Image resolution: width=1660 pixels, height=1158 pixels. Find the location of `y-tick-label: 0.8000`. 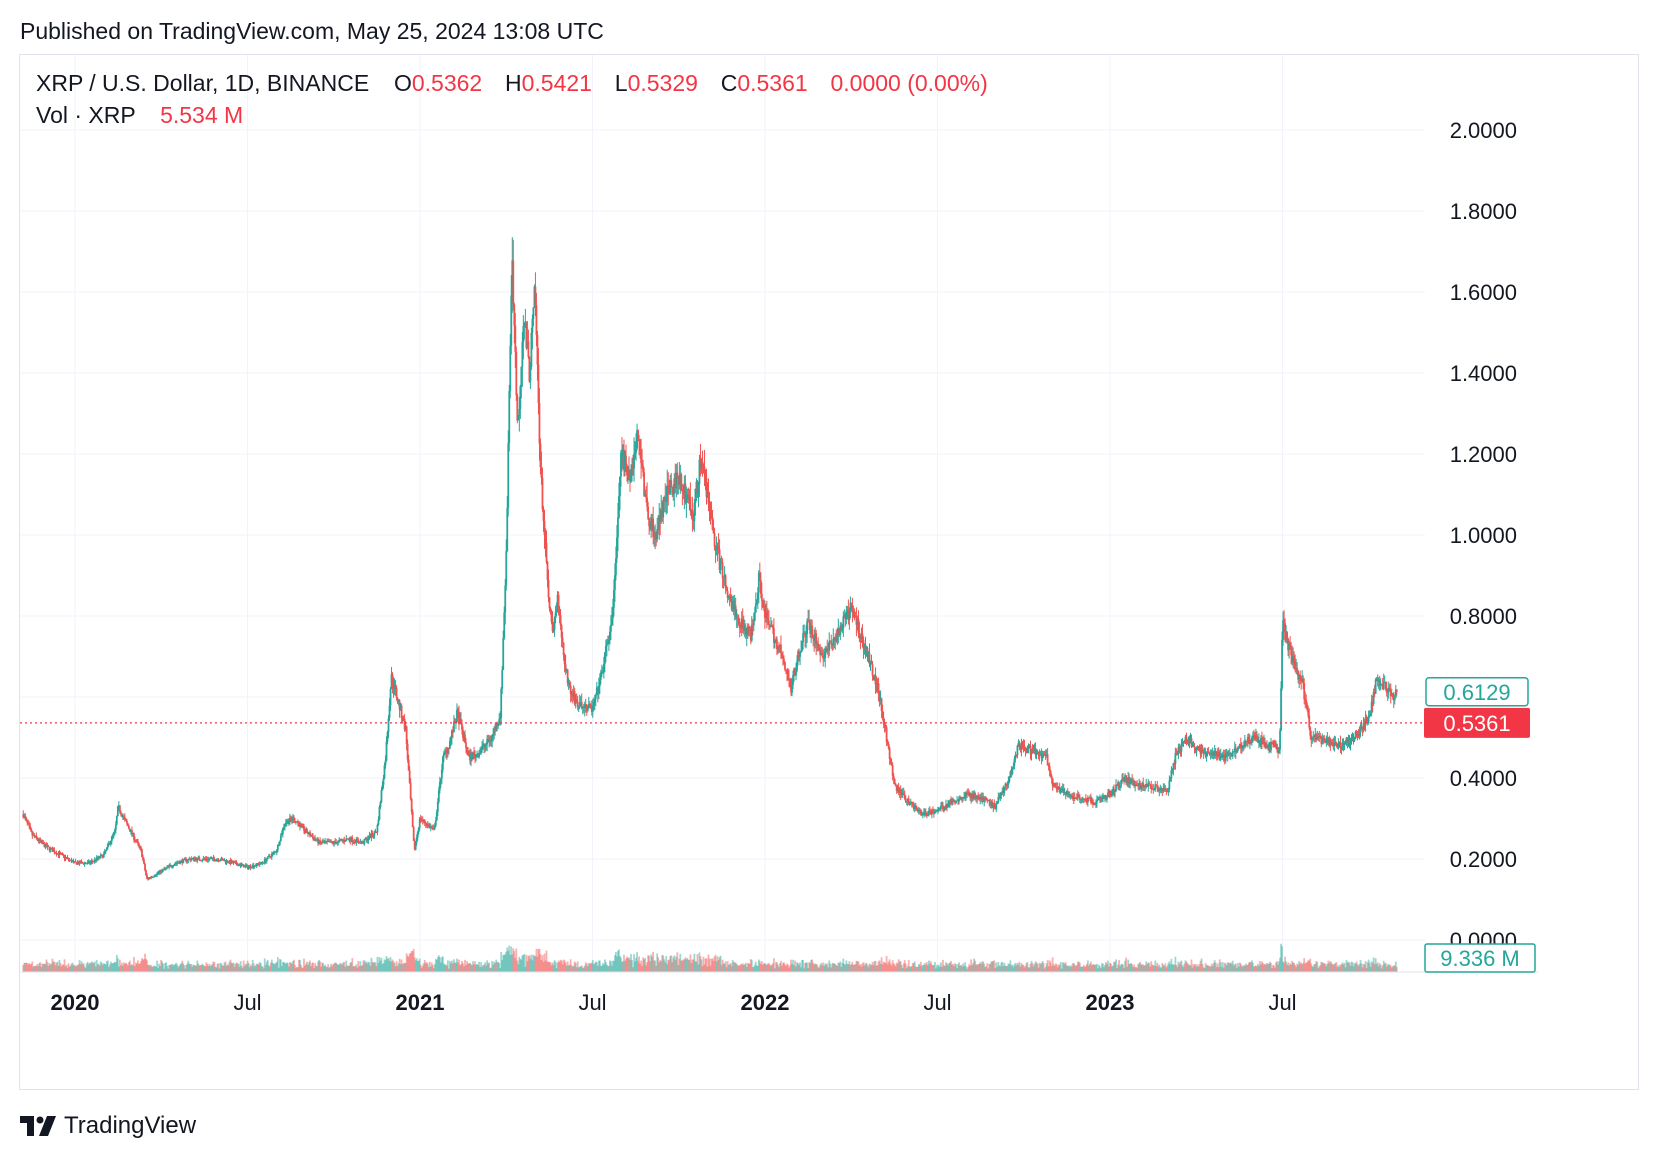

y-tick-label: 0.8000 is located at coordinates (1483, 616).